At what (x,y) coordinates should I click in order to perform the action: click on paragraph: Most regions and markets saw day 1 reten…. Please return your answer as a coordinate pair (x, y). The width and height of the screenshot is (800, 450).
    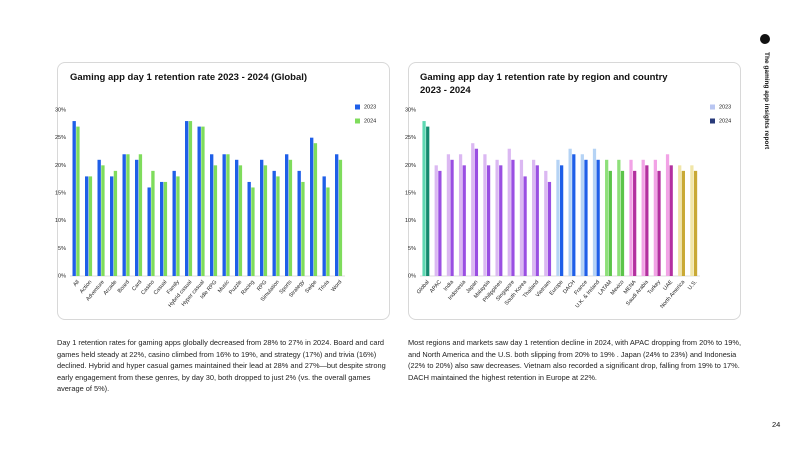
    Looking at the image, I should click on (575, 360).